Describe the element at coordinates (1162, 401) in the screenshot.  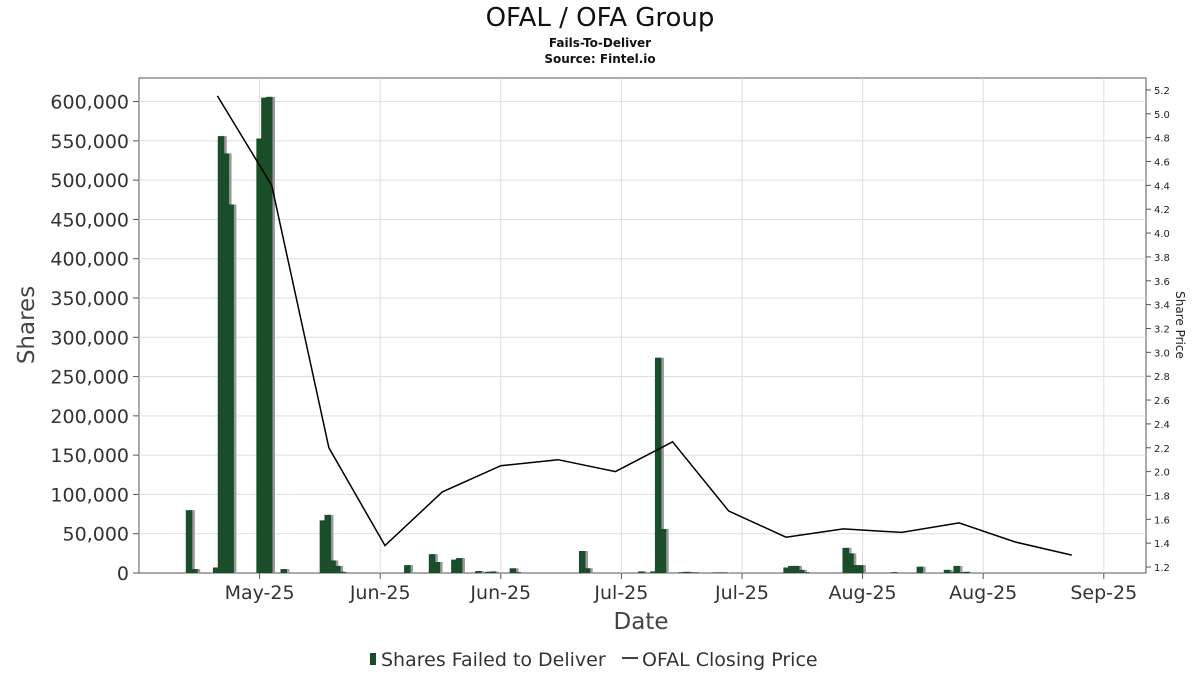
I see `y2-tick-label: 2.6` at that location.